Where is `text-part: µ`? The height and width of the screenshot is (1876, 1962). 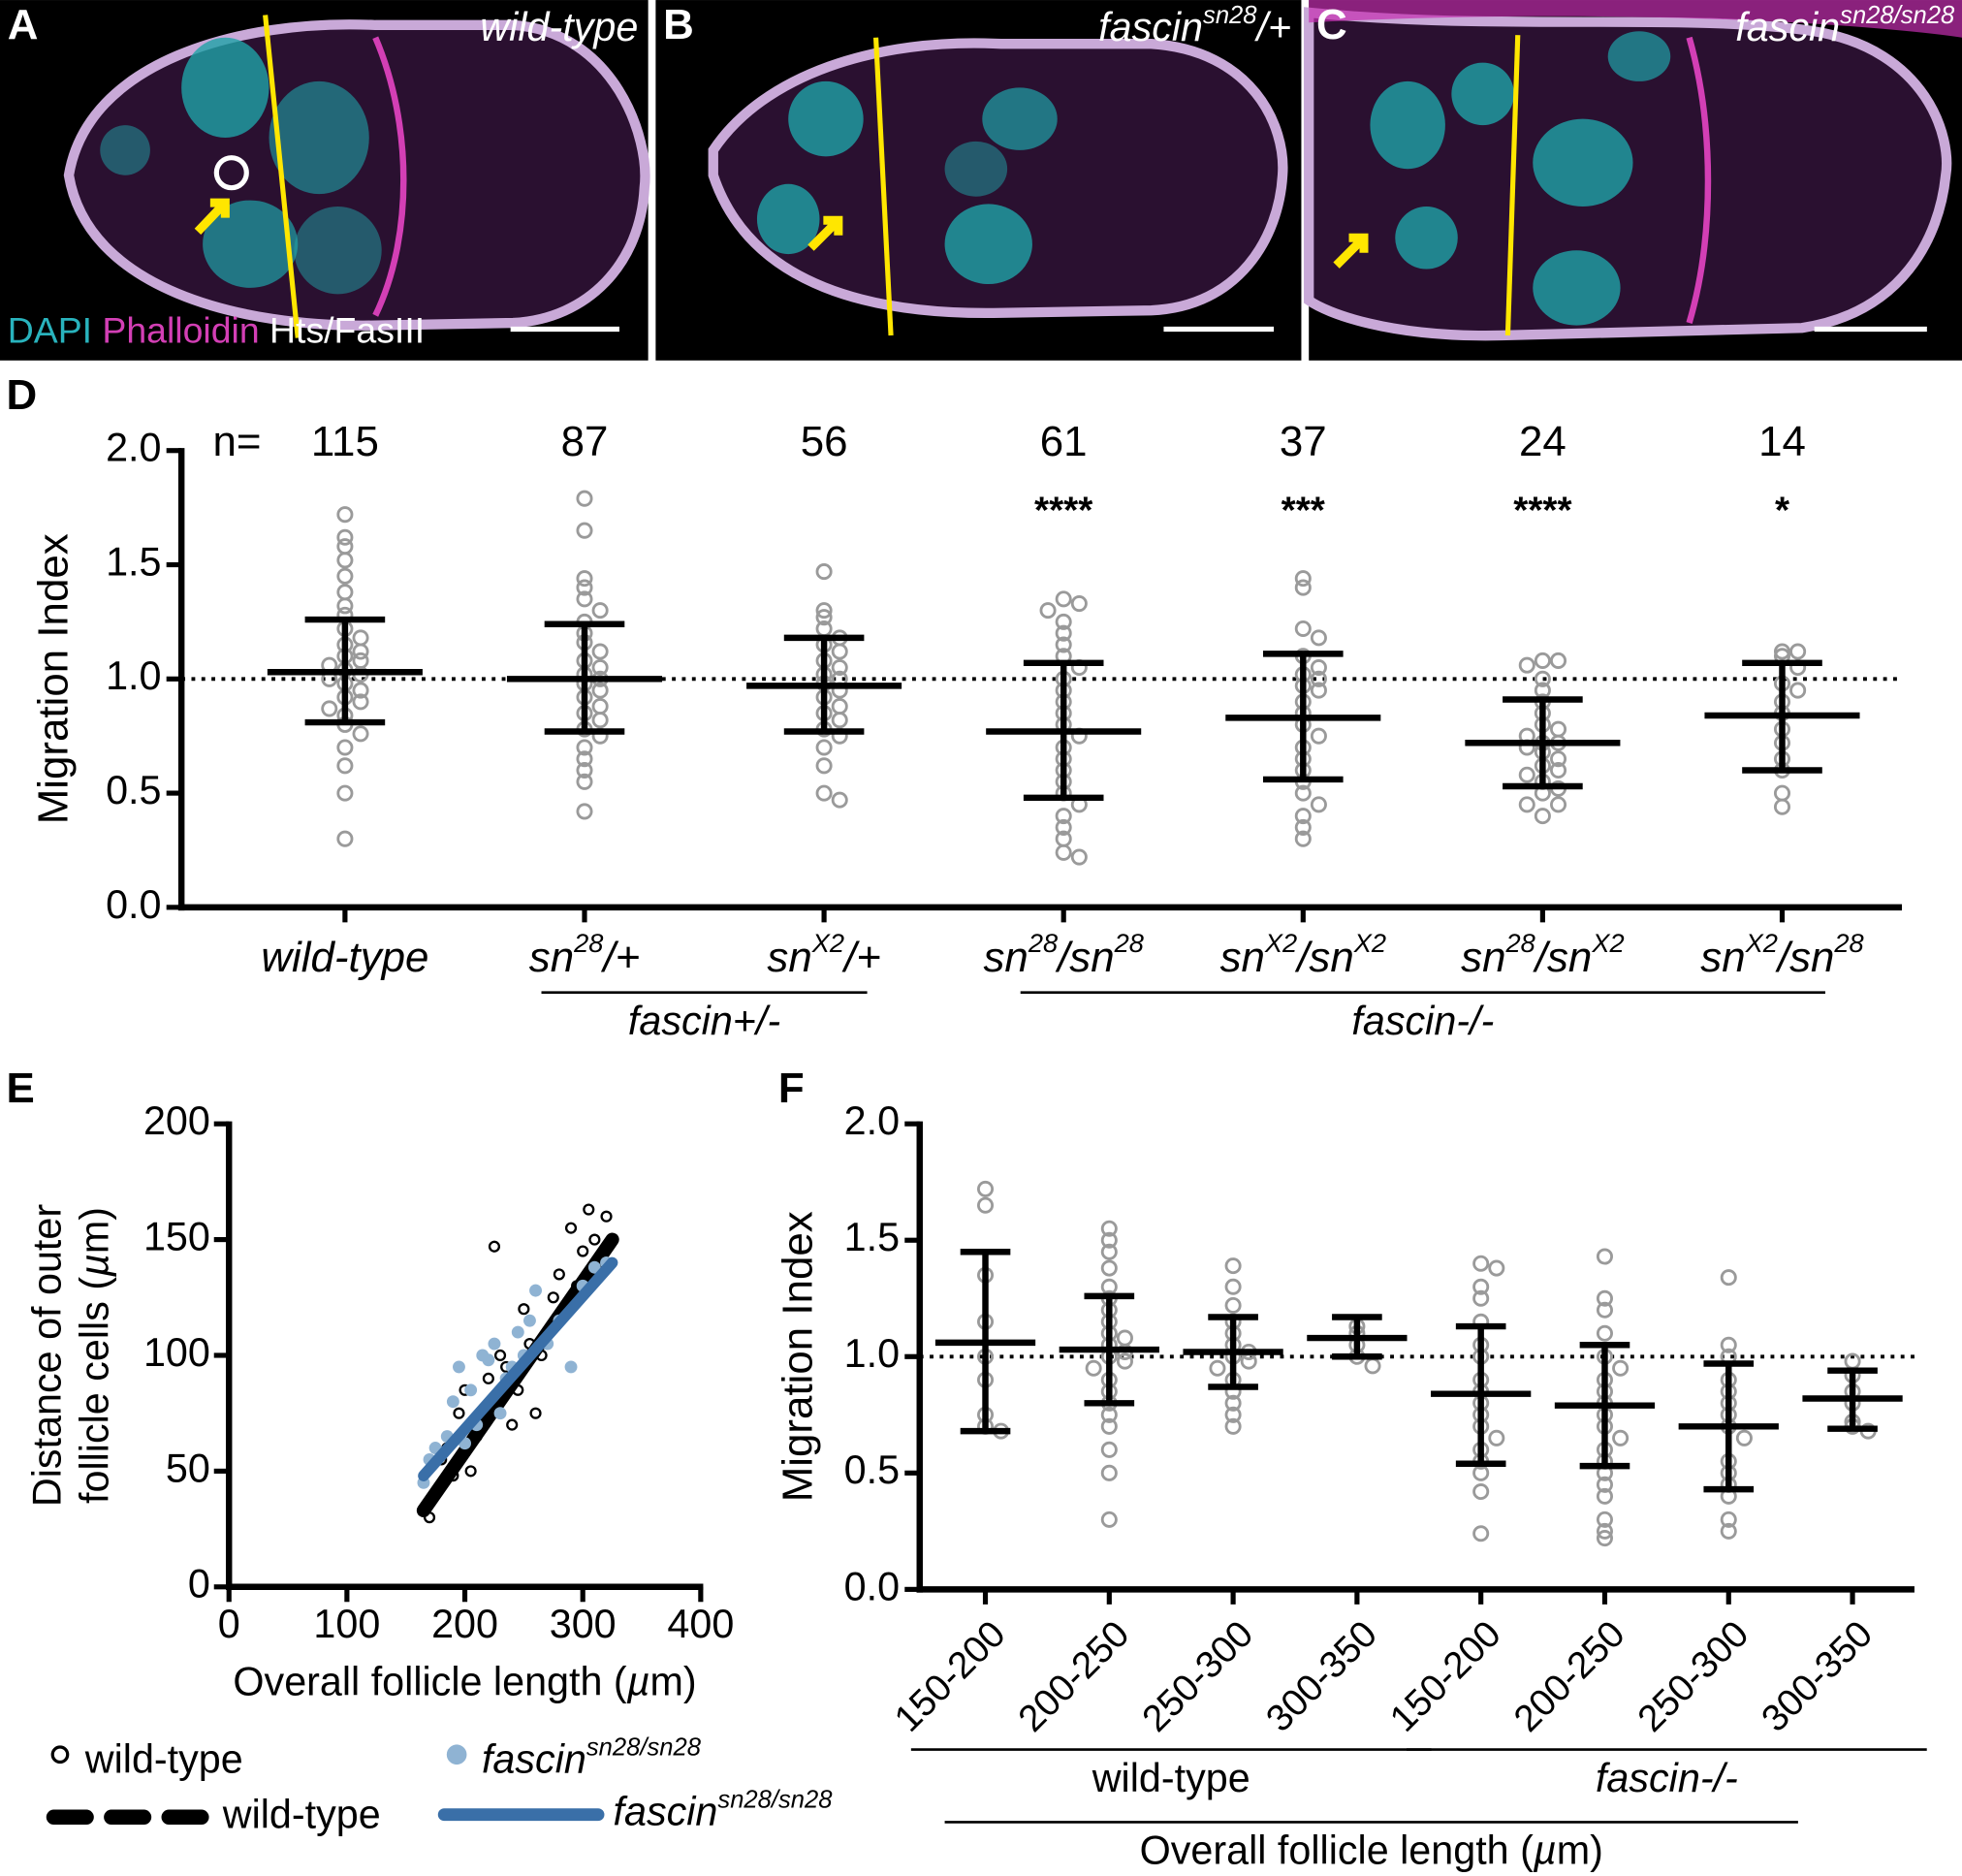
text-part: µ is located at coordinates (638, 1681).